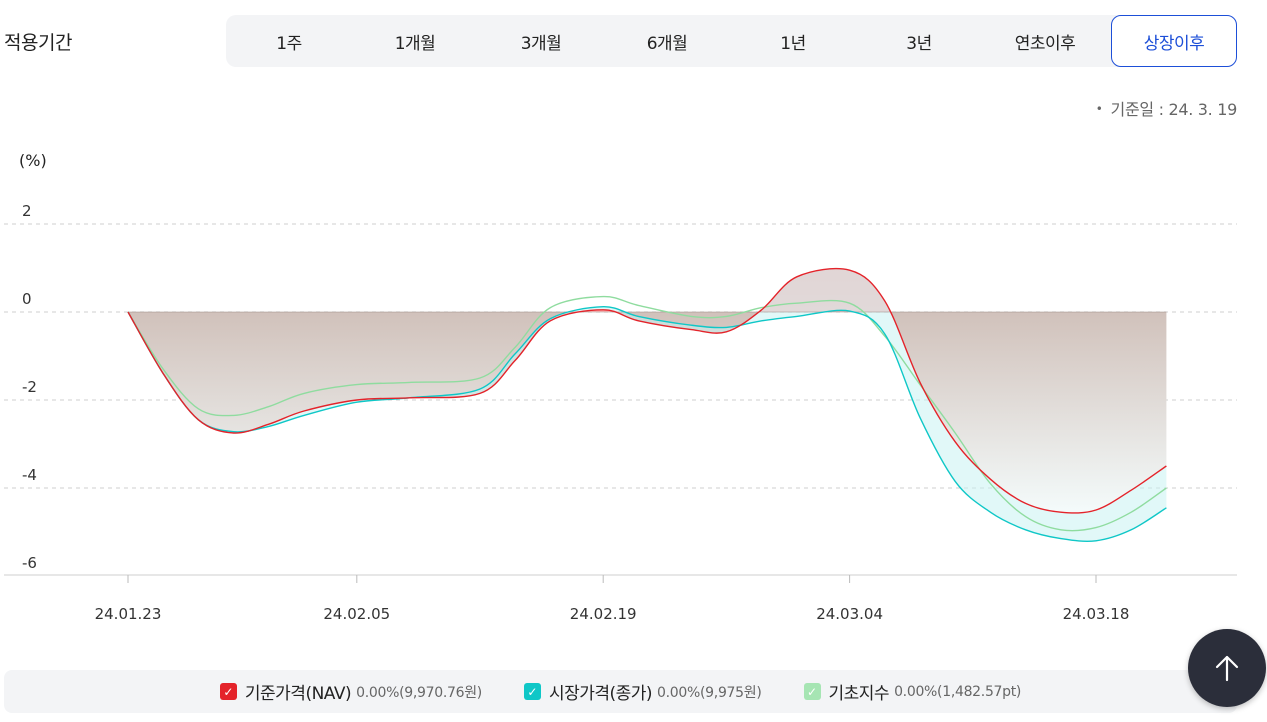 The width and height of the screenshot is (1267, 722). I want to click on reference-date-text: 기준일 : 24. 3. 19, so click(1174, 109).